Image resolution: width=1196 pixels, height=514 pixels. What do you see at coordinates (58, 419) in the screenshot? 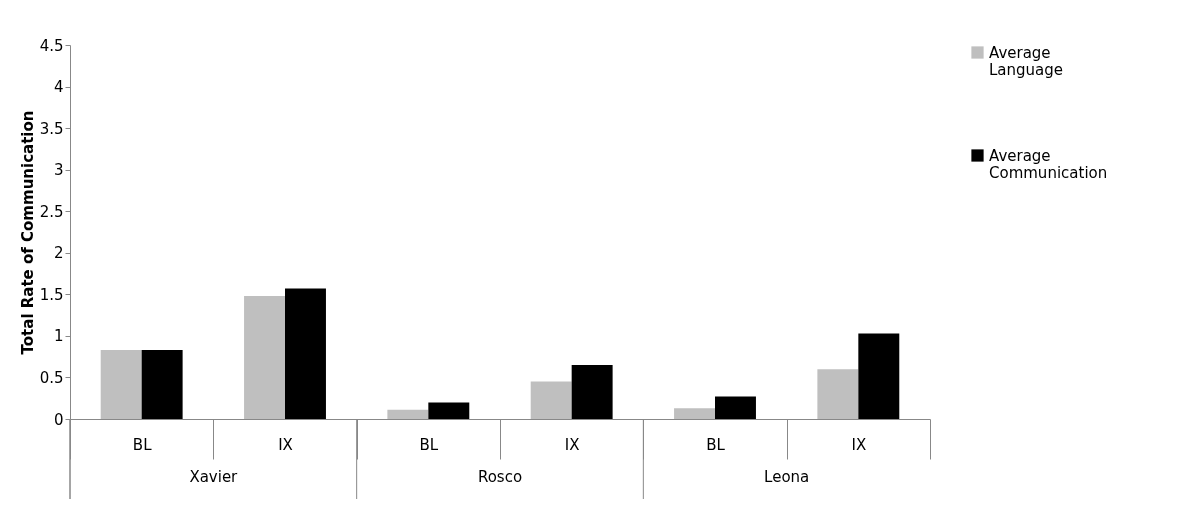
I see `y-tick-label: 0` at bounding box center [58, 419].